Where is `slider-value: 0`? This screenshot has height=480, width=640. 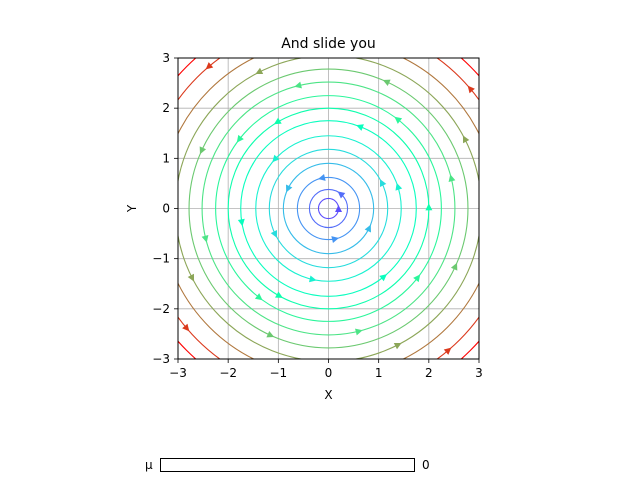 slider-value: 0 is located at coordinates (426, 465).